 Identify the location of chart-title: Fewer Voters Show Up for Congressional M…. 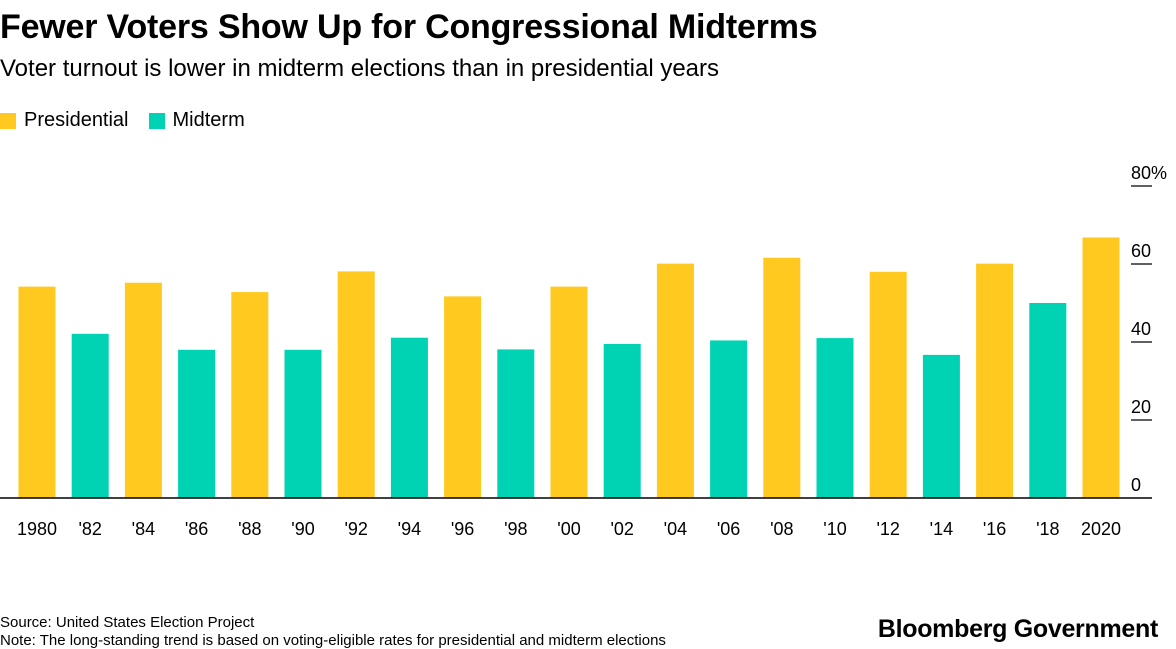
(409, 27).